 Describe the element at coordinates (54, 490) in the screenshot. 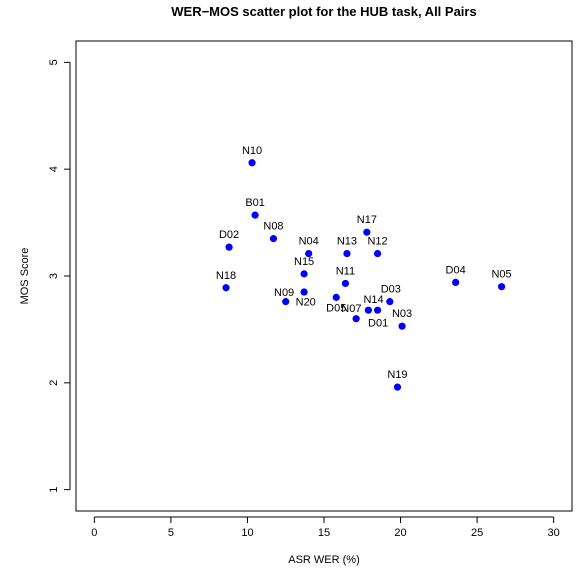

I see `y-tick-label: 1` at that location.